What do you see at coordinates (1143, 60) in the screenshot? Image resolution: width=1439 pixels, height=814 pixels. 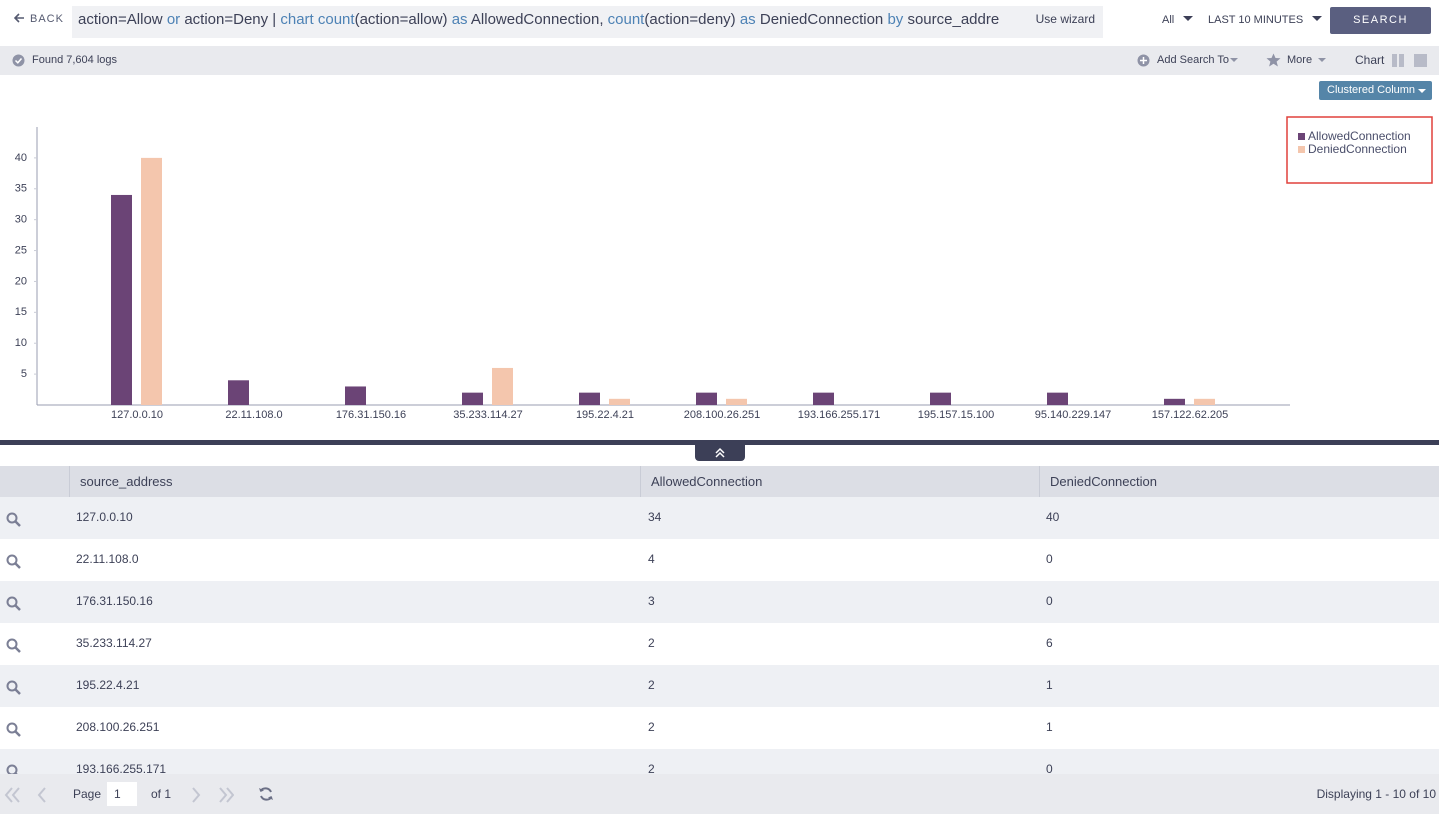 I see `plus-icon` at bounding box center [1143, 60].